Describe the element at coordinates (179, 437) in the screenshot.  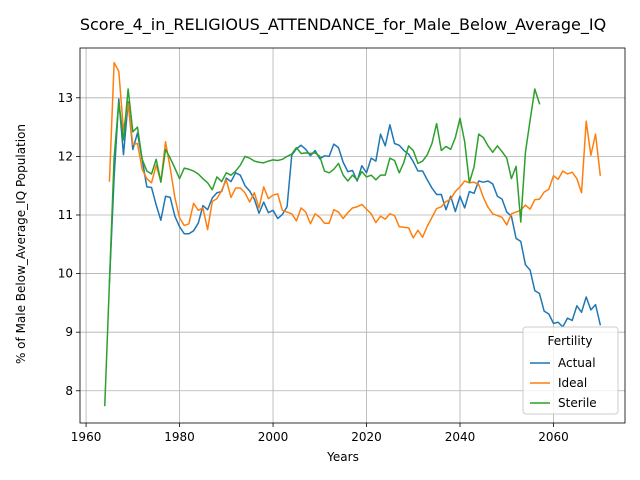
I see `x-tick-label: 1980` at that location.